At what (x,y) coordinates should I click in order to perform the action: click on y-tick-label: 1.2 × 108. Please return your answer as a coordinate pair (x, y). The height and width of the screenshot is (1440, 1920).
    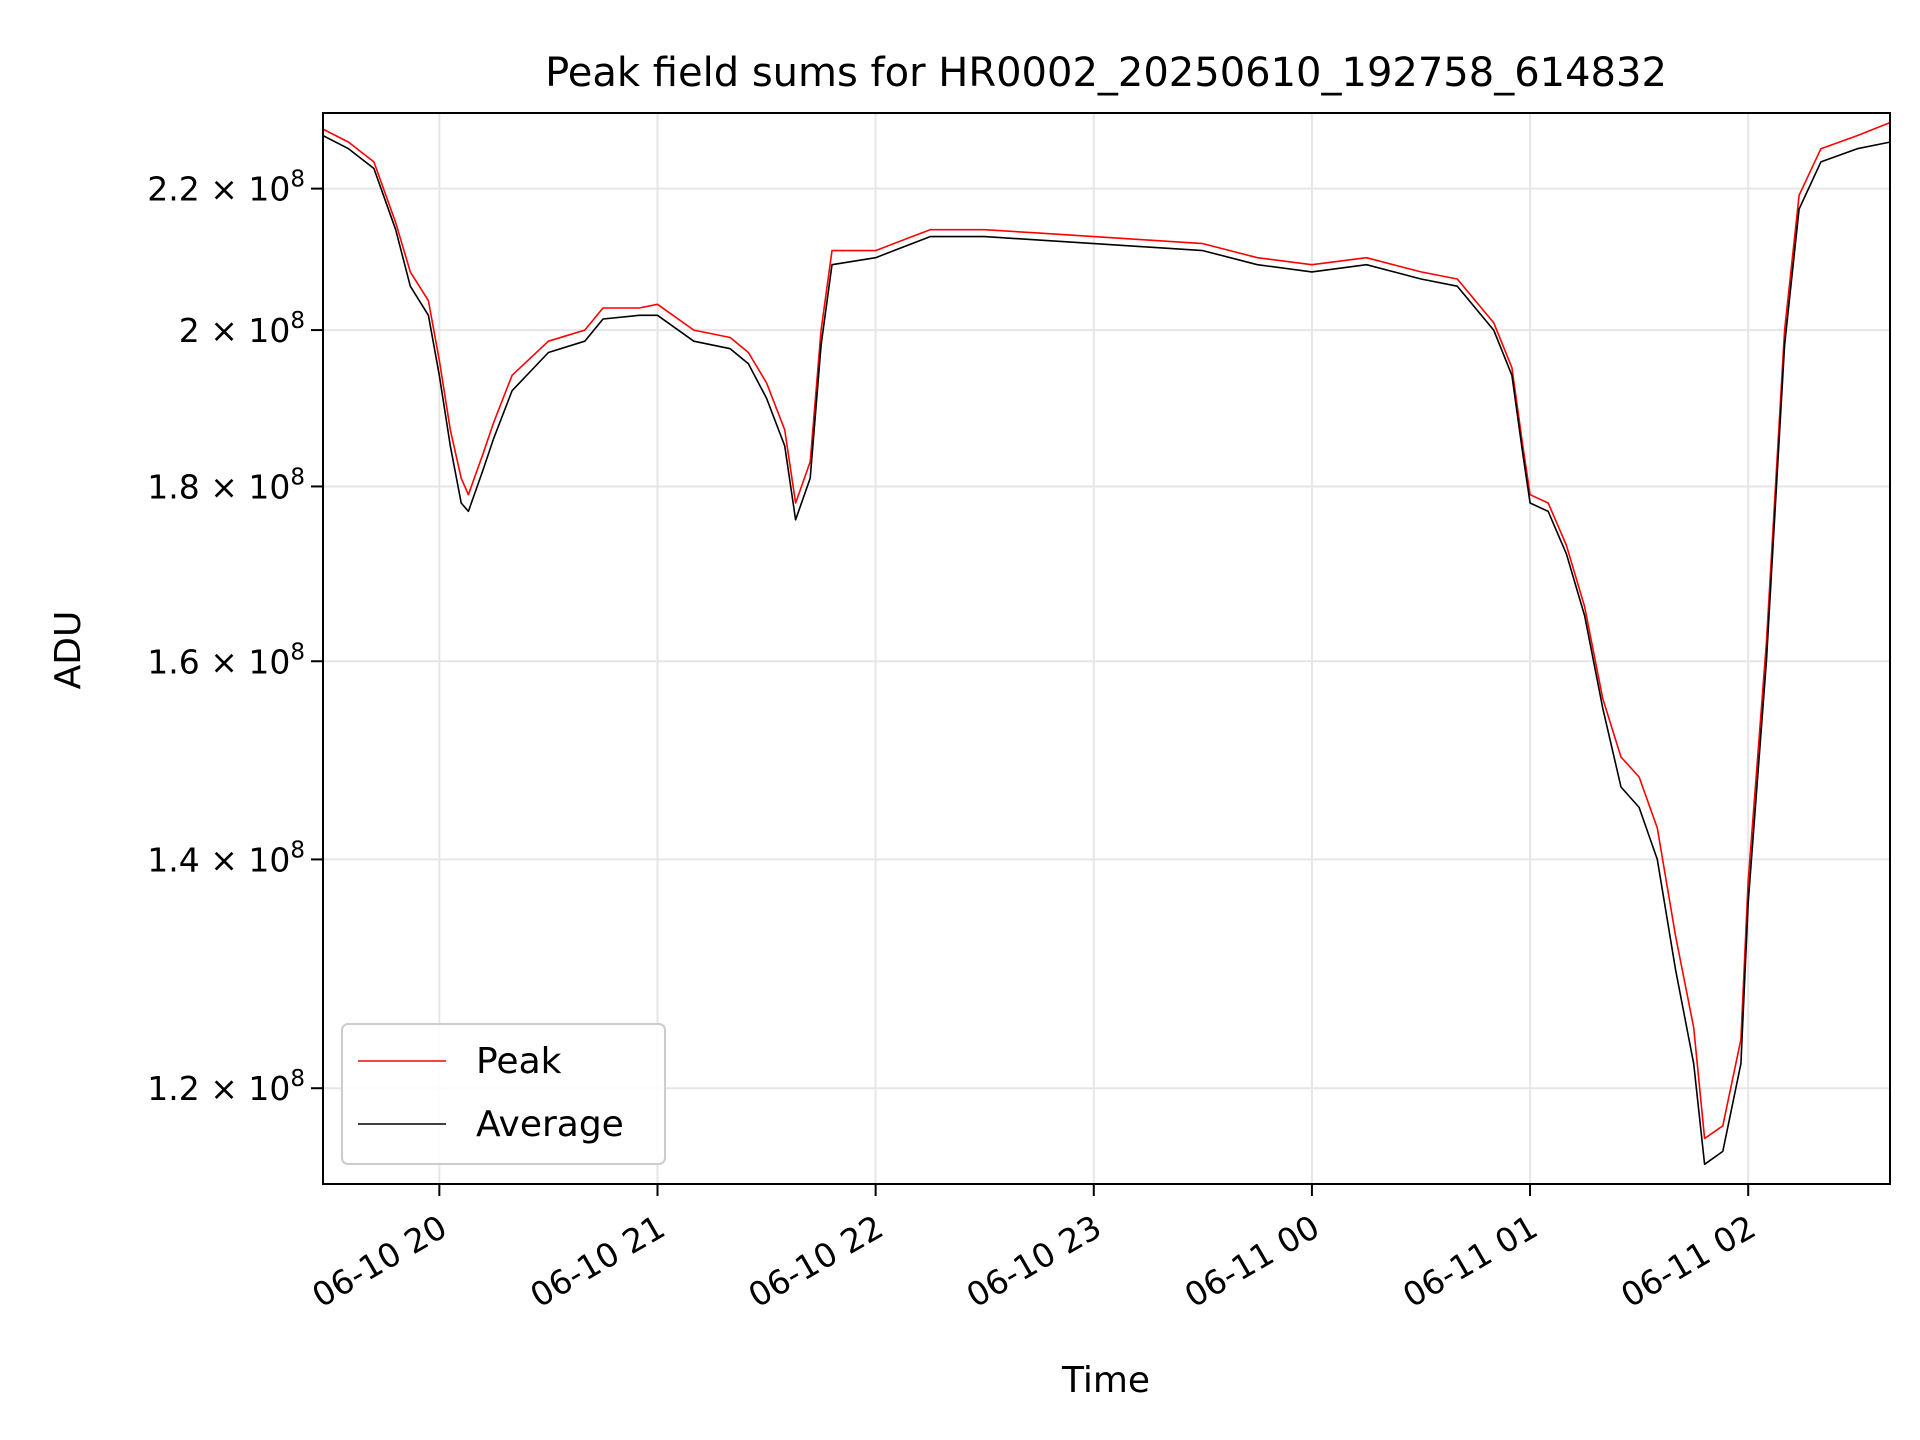
    Looking at the image, I should click on (226, 1087).